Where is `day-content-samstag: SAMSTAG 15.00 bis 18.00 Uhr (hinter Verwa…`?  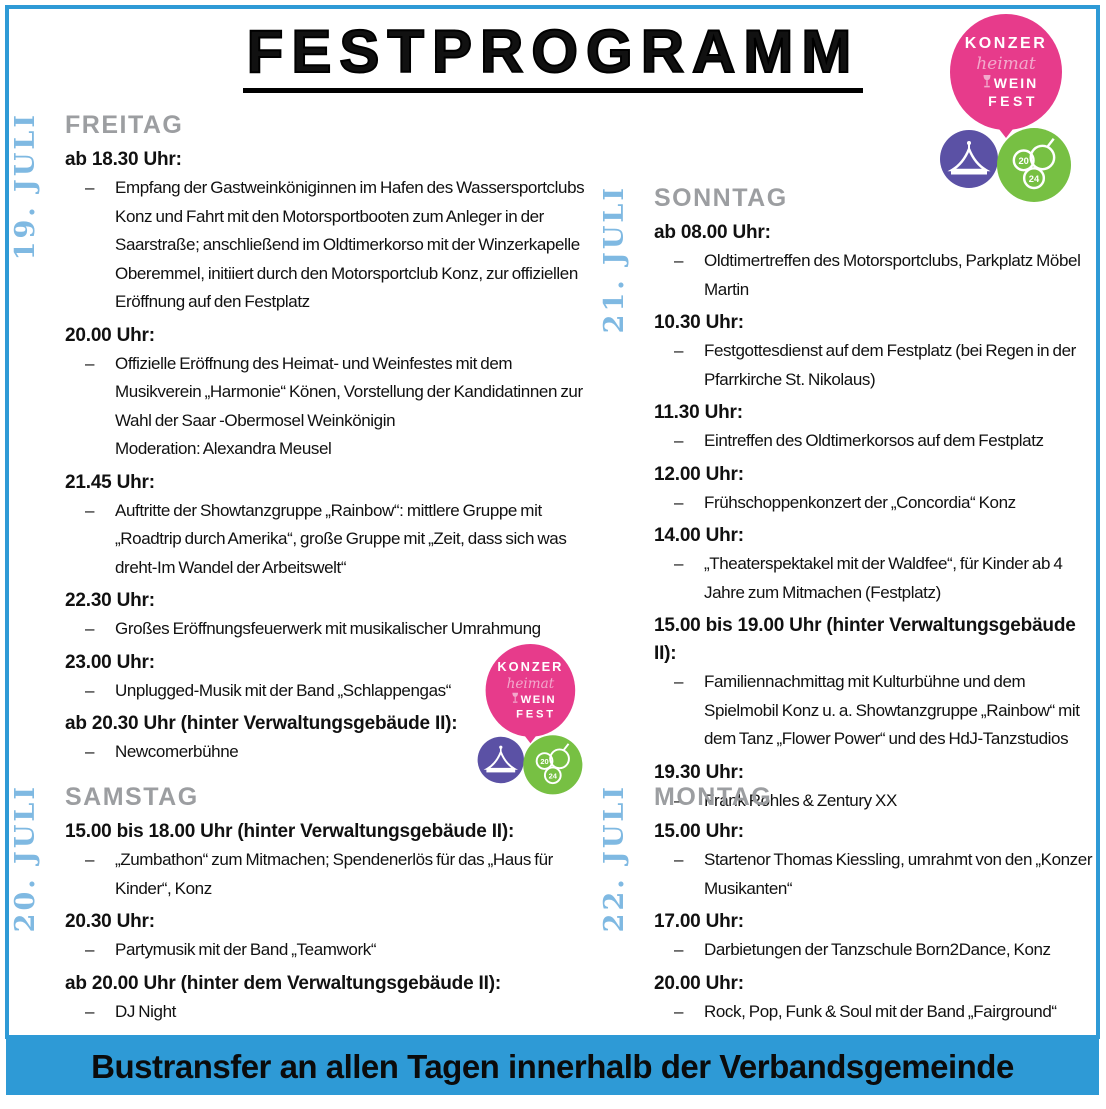
day-content-samstag: SAMSTAG 15.00 bis 18.00 Uhr (hinter Verwa… is located at coordinates (327, 904).